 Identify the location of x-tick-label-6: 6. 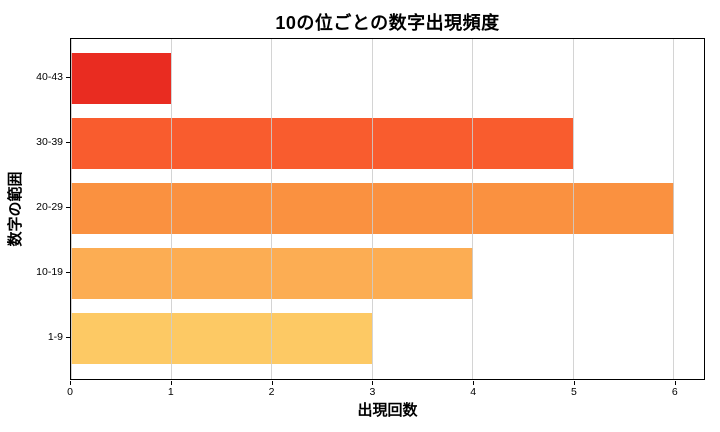
(674, 392).